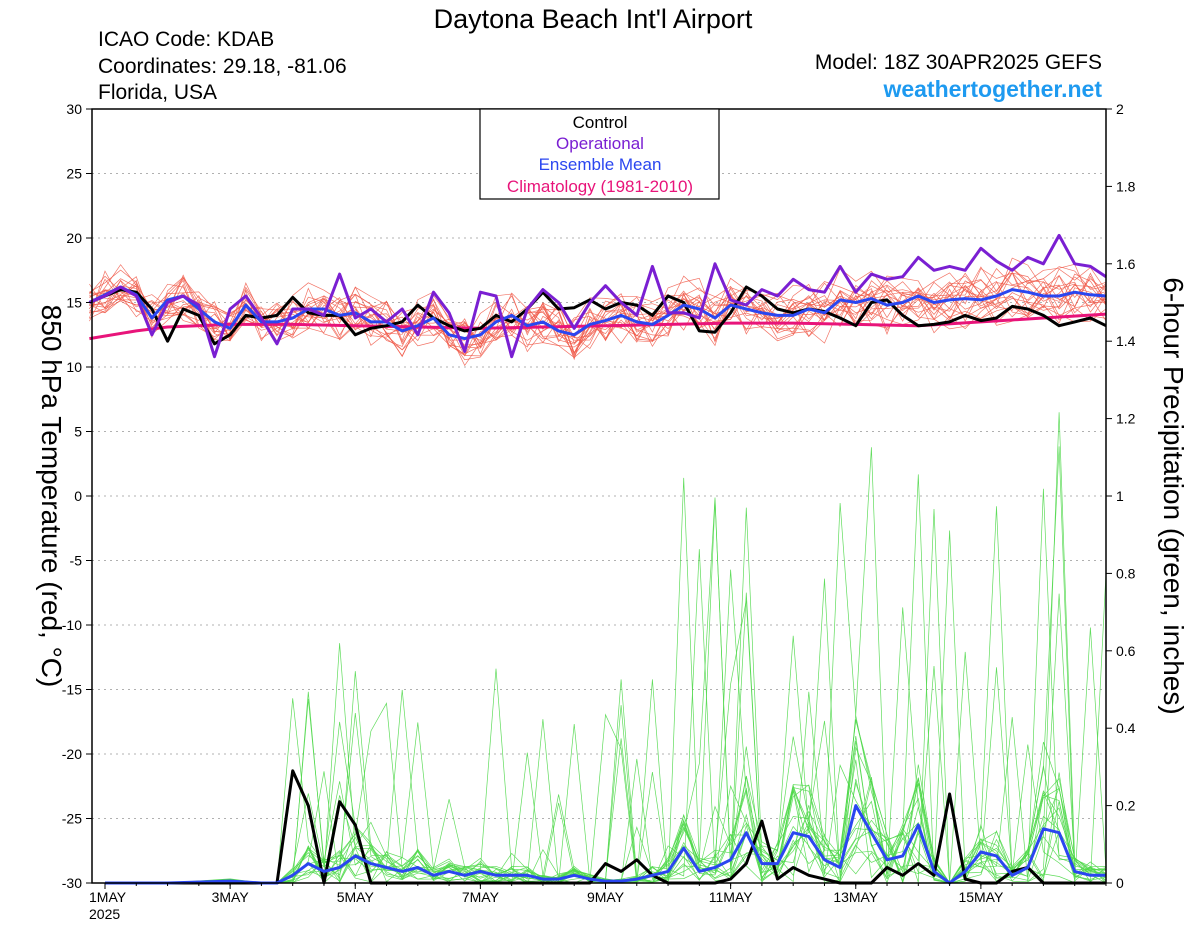 The height and width of the screenshot is (927, 1200). I want to click on legend-ensemble-mean: Ensemble Mean, so click(600, 164).